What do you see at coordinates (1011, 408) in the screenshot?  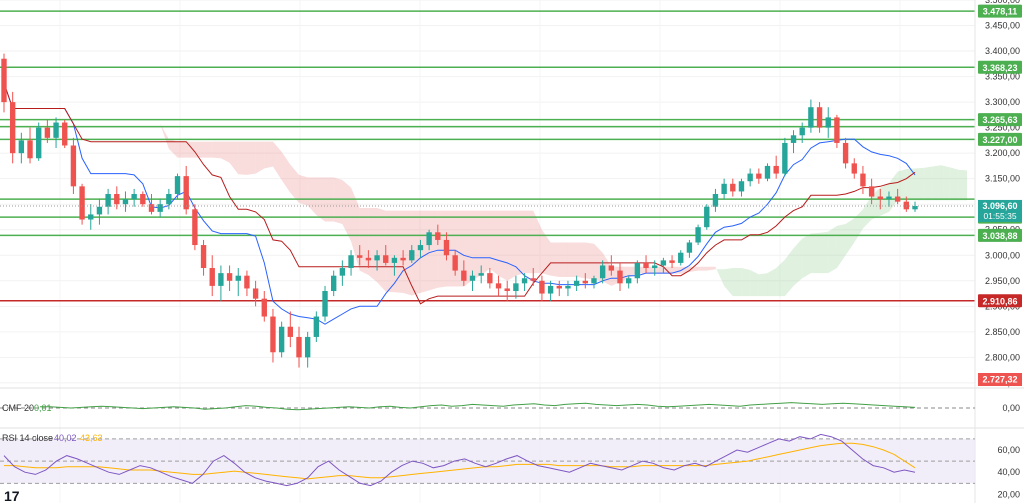 I see `cmf-tick-label: 0,00` at bounding box center [1011, 408].